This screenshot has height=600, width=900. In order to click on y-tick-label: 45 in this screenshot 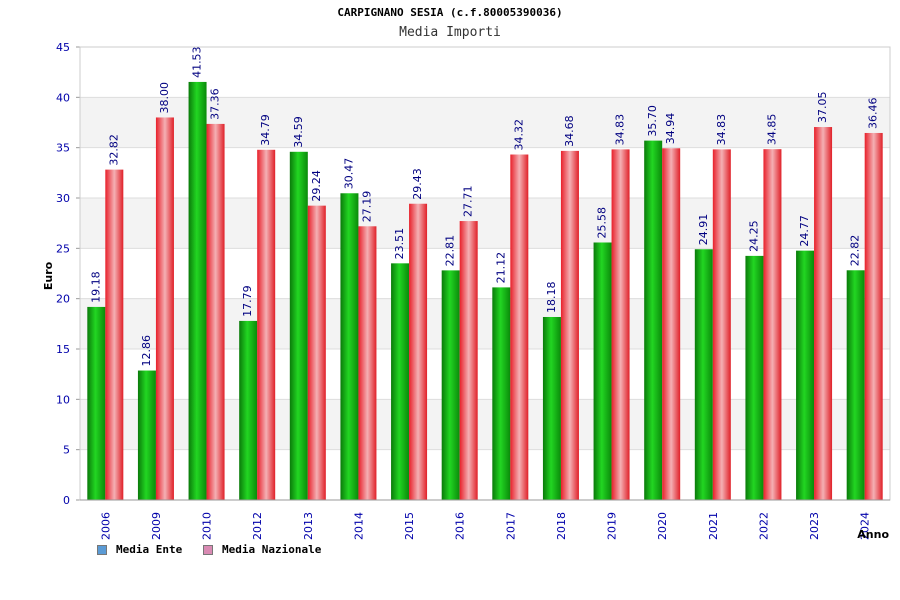, I will do `click(63, 47)`.